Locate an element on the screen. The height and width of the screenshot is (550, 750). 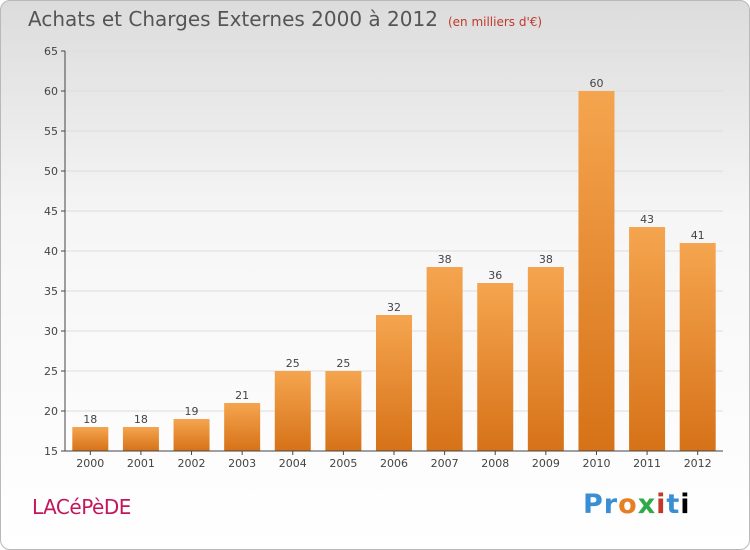
bar-value-label: 43 is located at coordinates (647, 219).